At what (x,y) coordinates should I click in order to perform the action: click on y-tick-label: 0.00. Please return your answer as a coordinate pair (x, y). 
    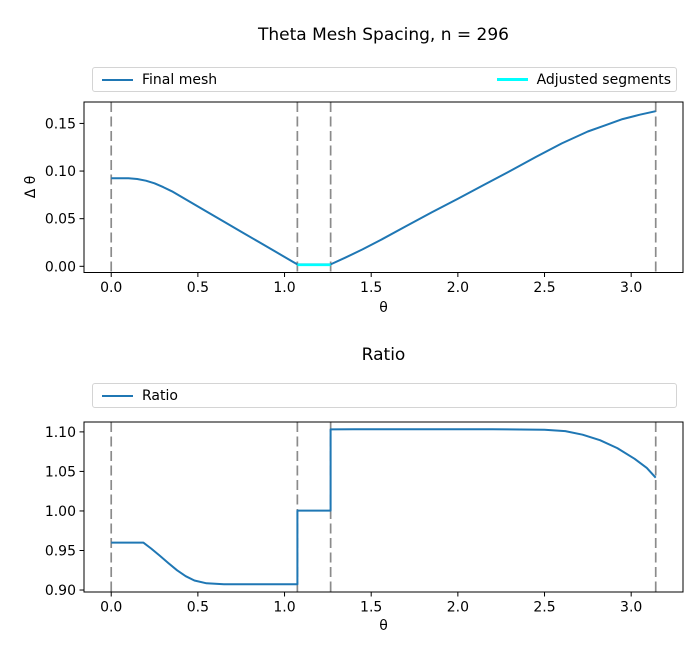
    Looking at the image, I should click on (60, 267).